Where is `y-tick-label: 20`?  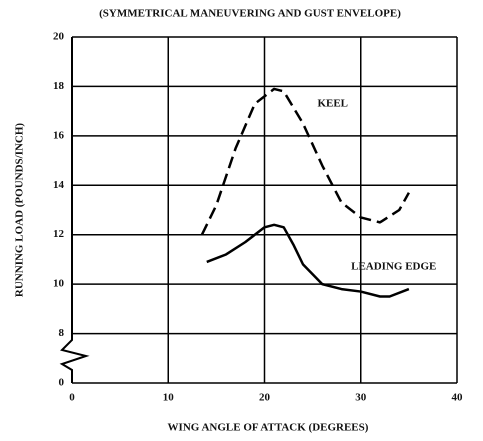
y-tick-label: 20 is located at coordinates (59, 37).